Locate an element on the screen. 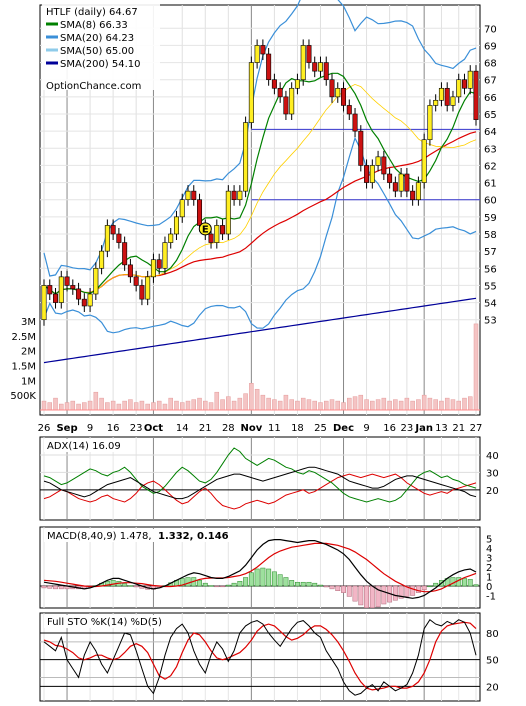 This screenshot has height=706, width=526. x-tick-label: 27 is located at coordinates (476, 428).